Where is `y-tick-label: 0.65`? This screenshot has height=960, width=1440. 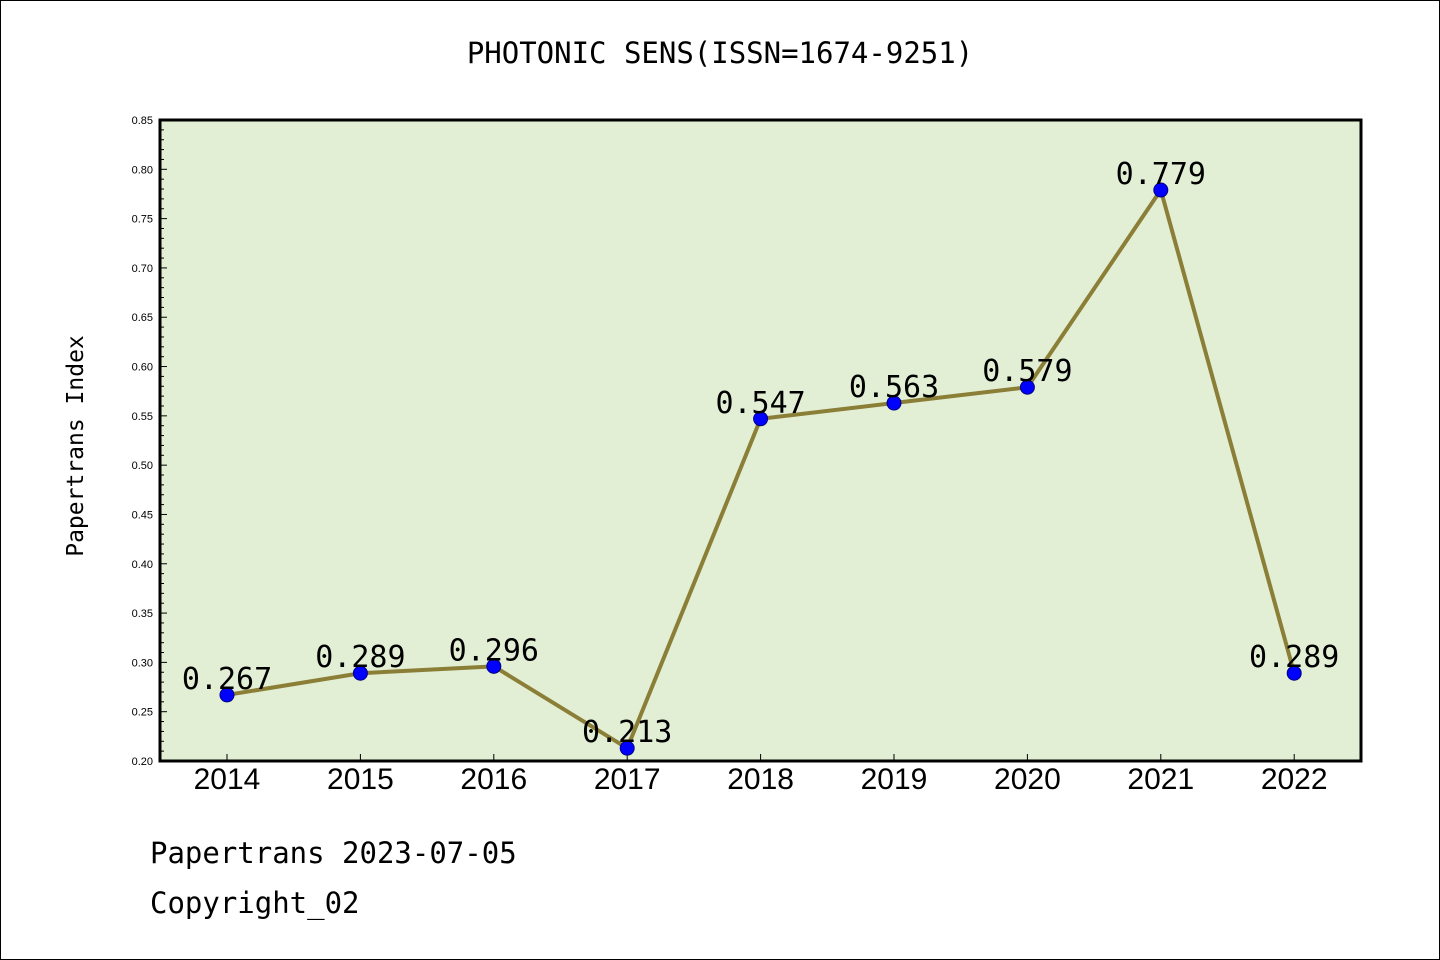
y-tick-label: 0.65 is located at coordinates (142, 318).